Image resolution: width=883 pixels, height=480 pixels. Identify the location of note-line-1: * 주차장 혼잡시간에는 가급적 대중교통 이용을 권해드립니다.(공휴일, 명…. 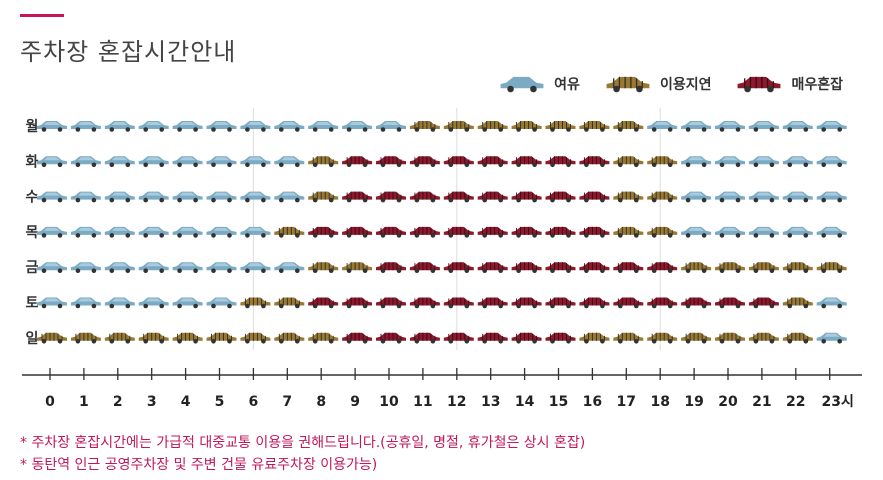
(303, 443).